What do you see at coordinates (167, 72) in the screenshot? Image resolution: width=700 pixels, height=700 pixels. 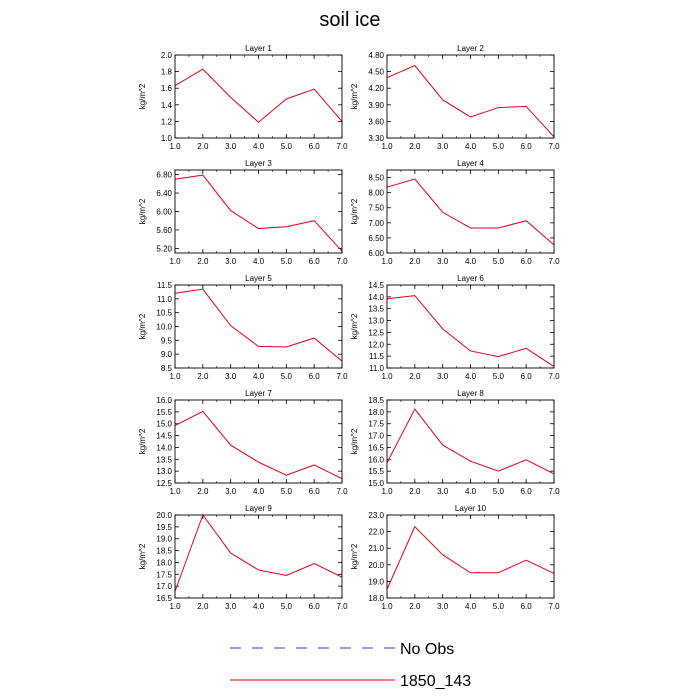 I see `y-tick-label: 1.8` at bounding box center [167, 72].